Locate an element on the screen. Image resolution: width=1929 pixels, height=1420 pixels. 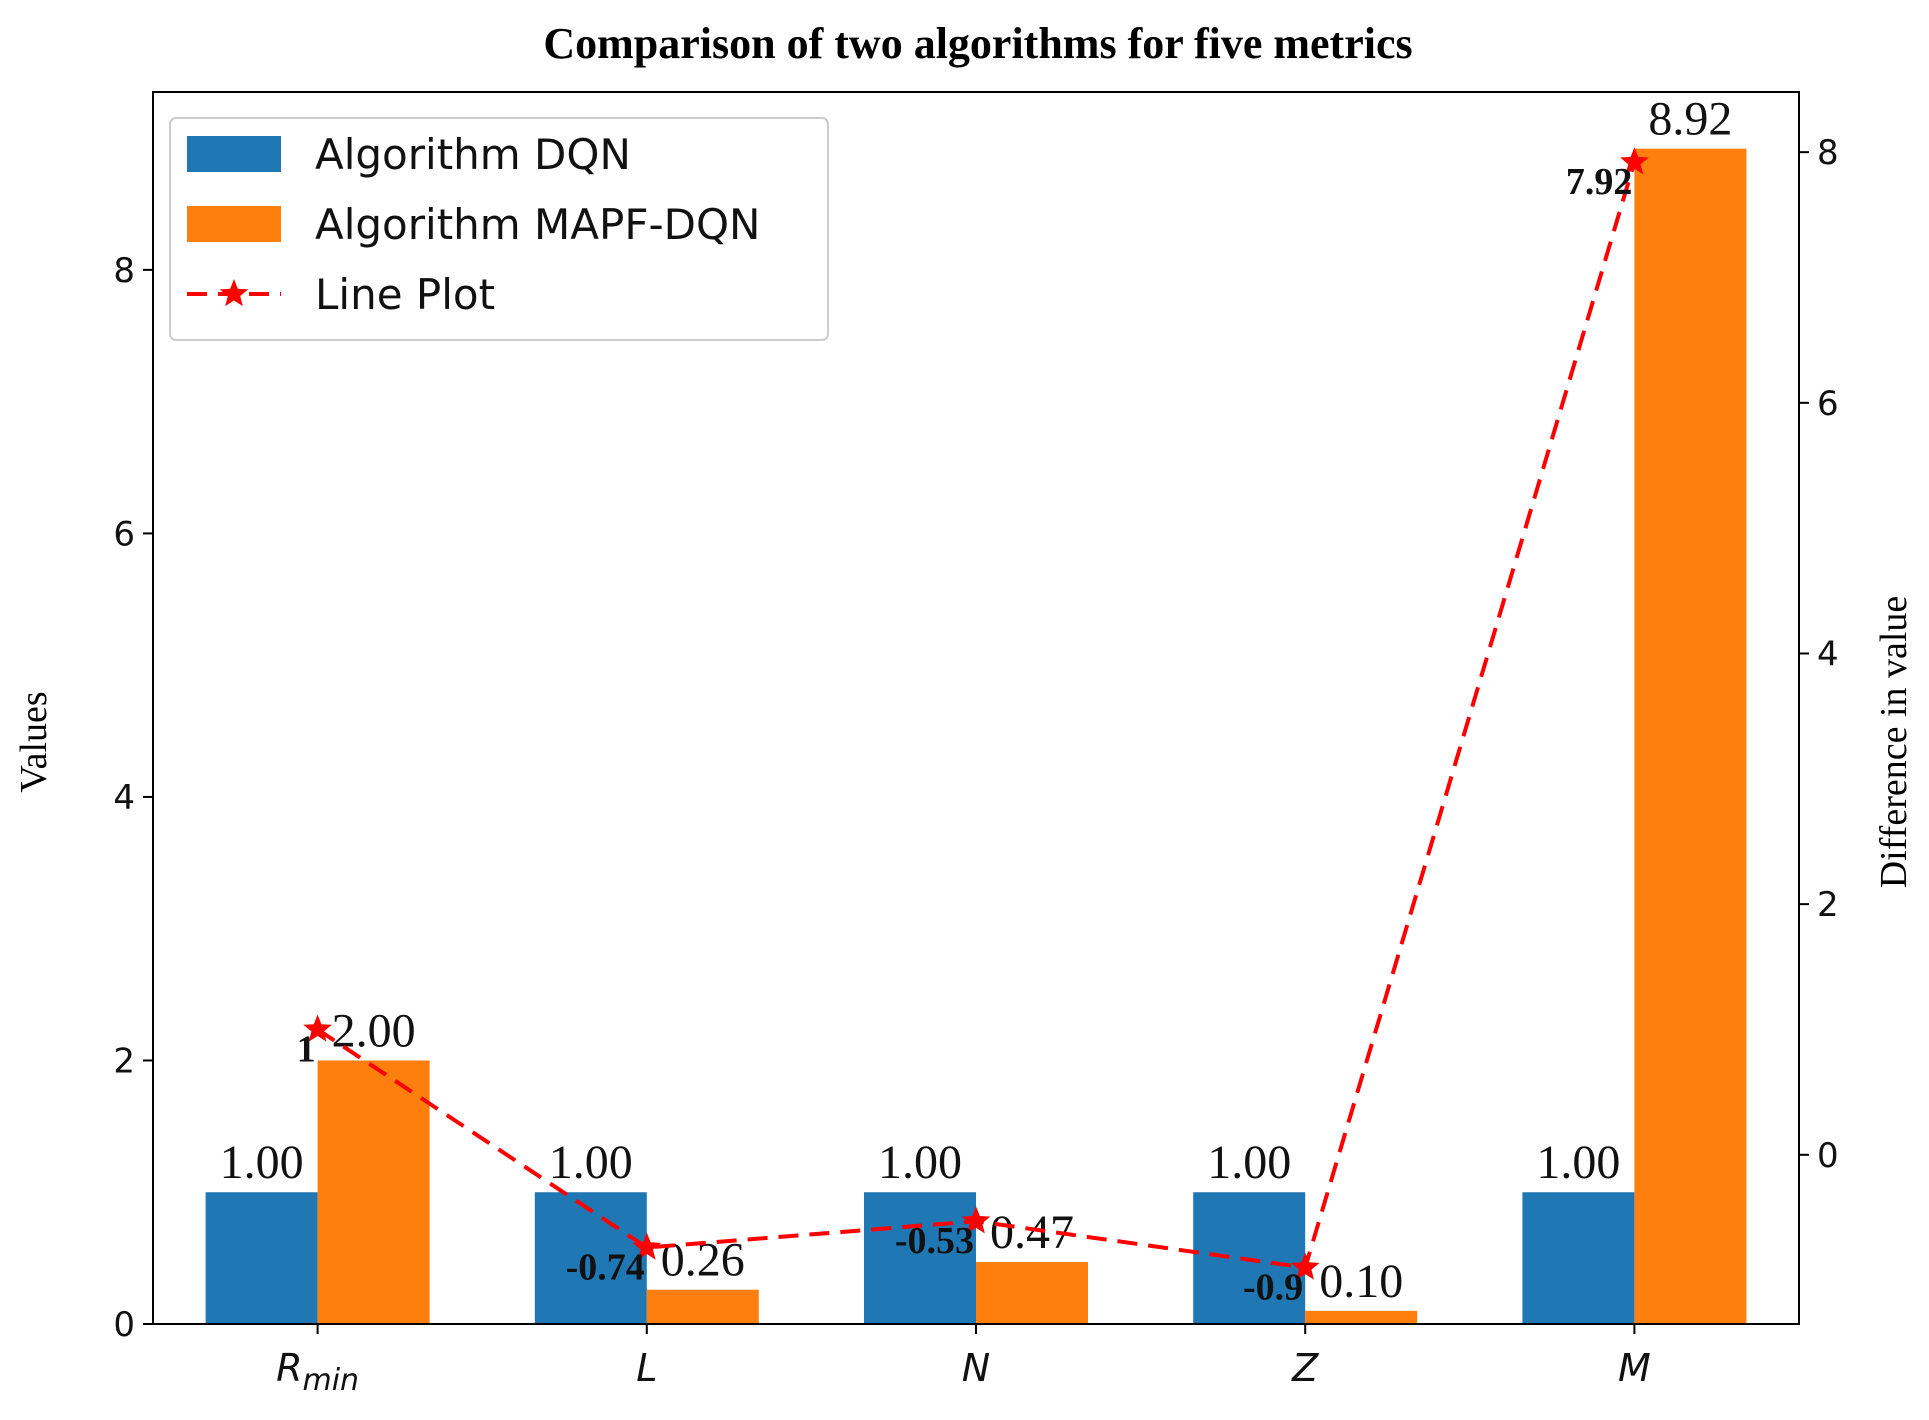
legend-box is located at coordinates (499, 229).